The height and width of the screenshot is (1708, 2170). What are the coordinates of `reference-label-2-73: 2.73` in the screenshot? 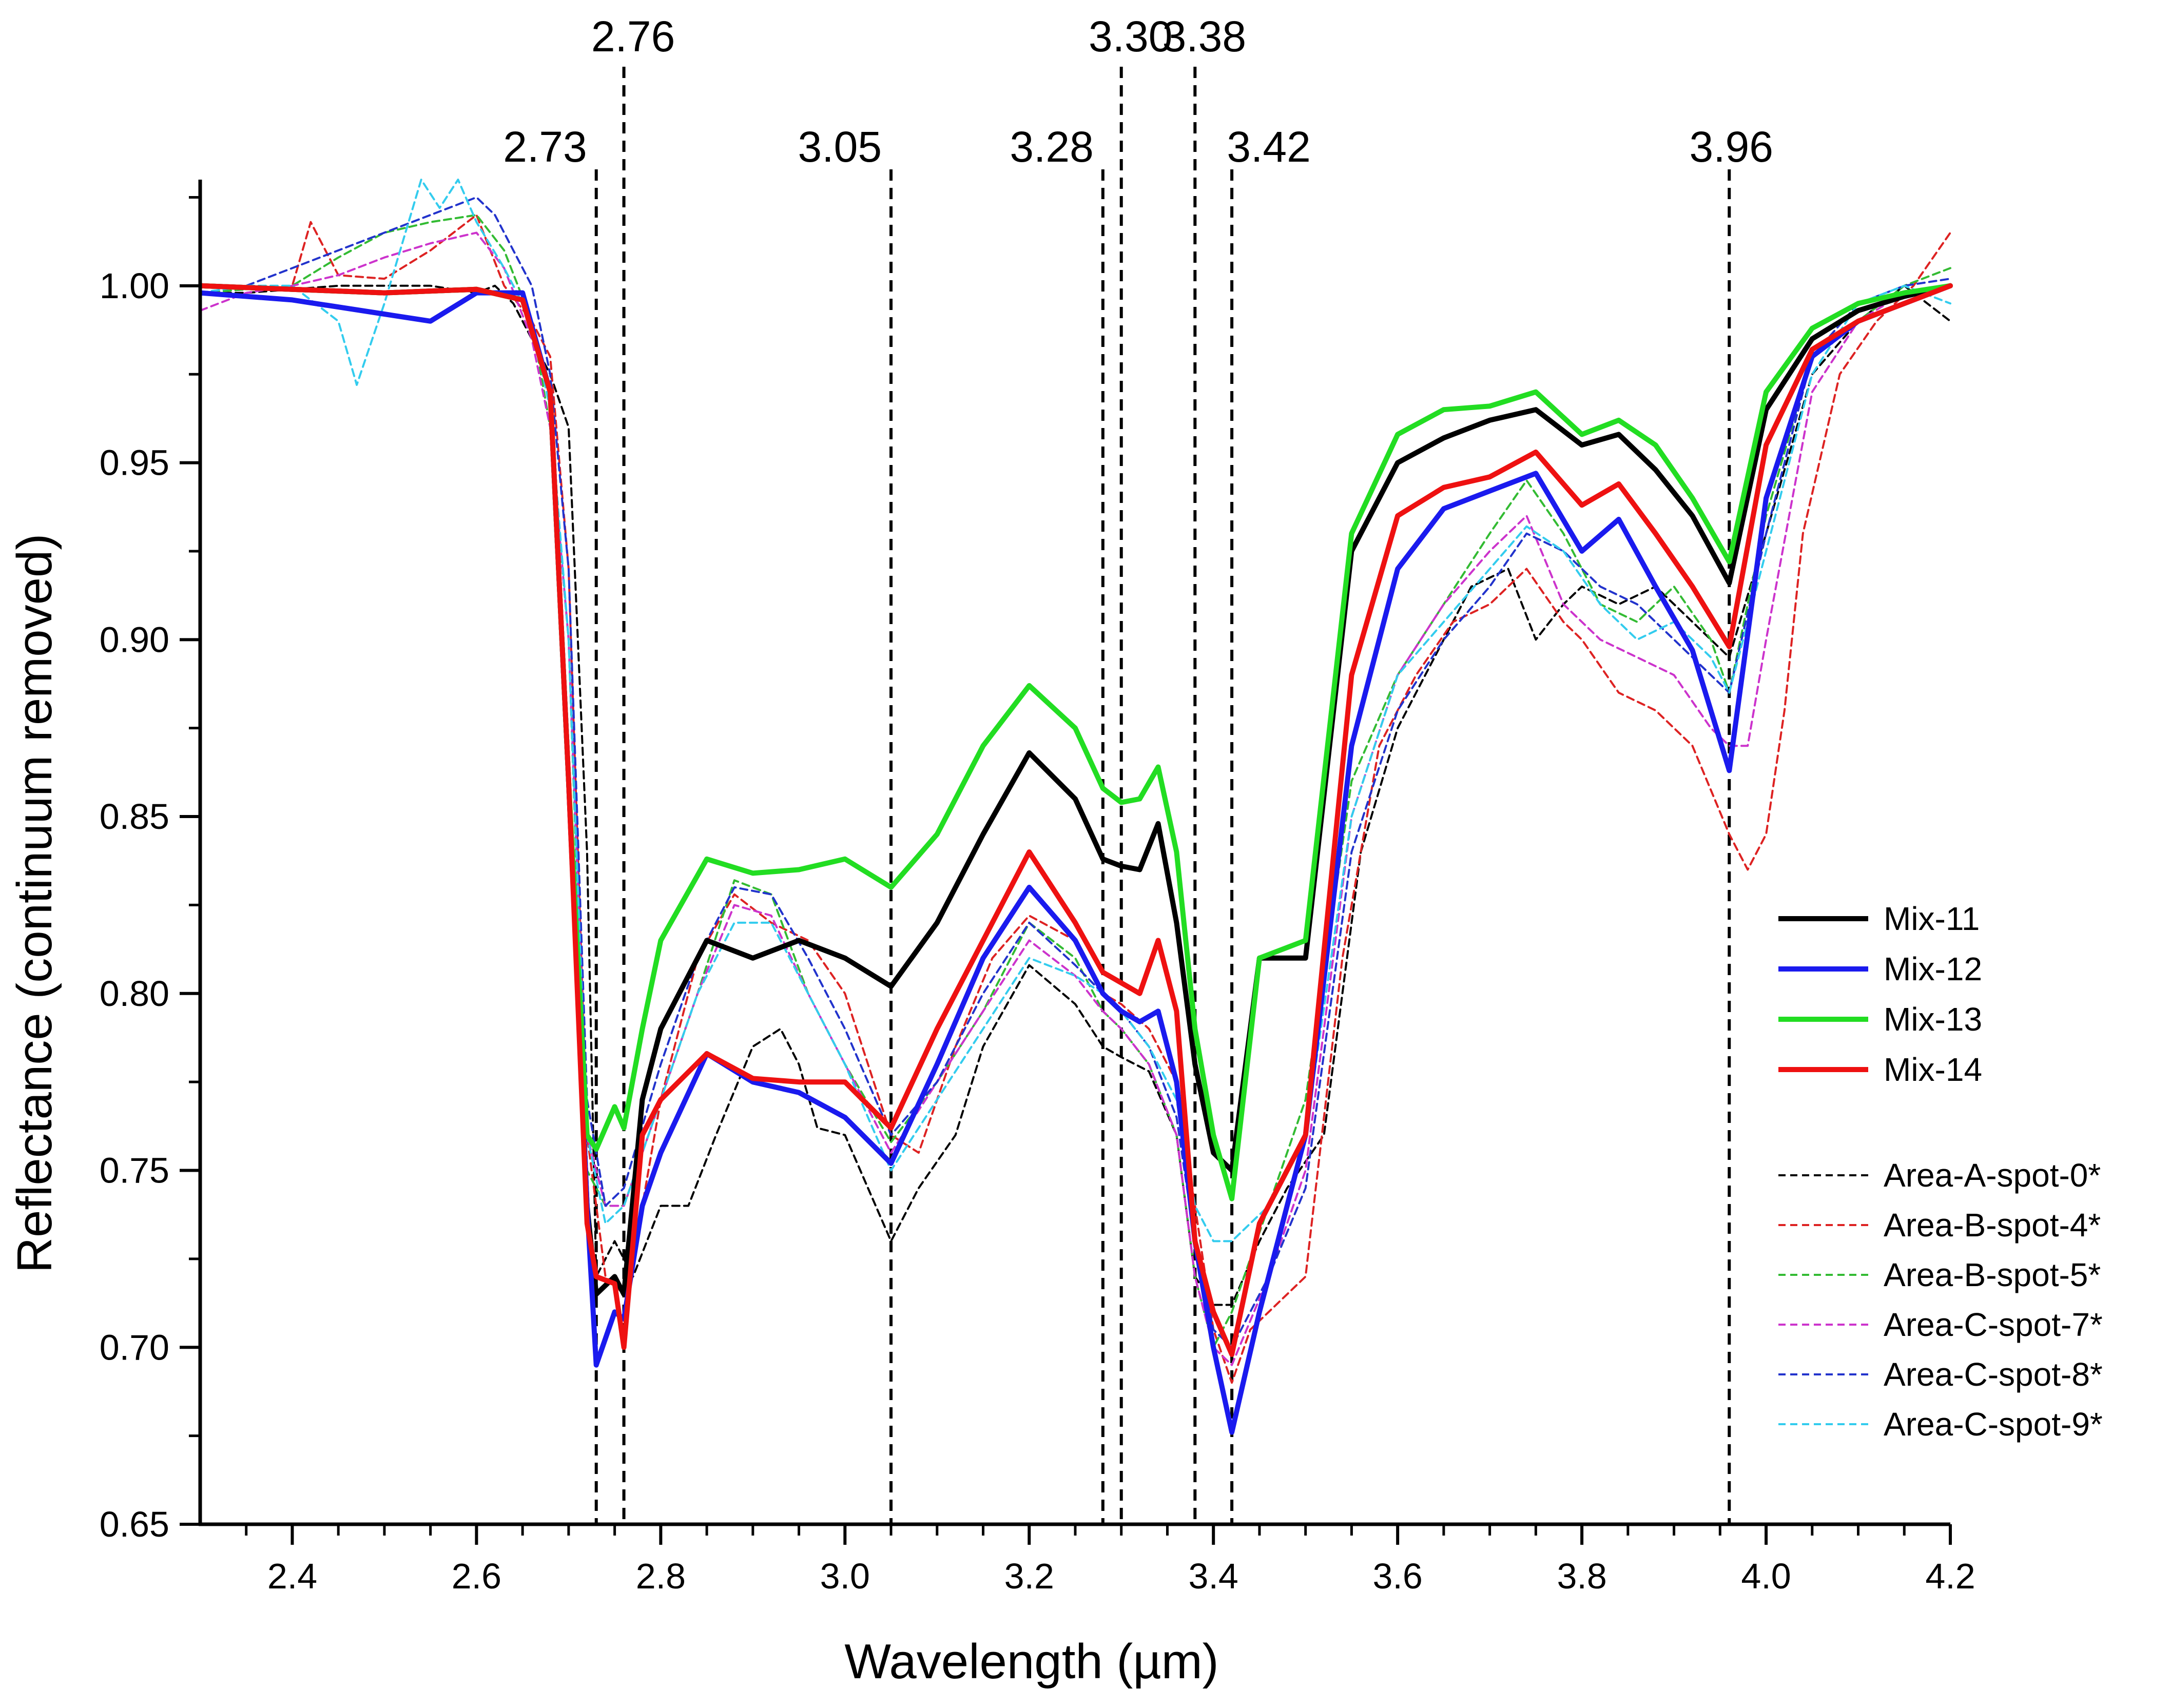 It's located at (545, 147).